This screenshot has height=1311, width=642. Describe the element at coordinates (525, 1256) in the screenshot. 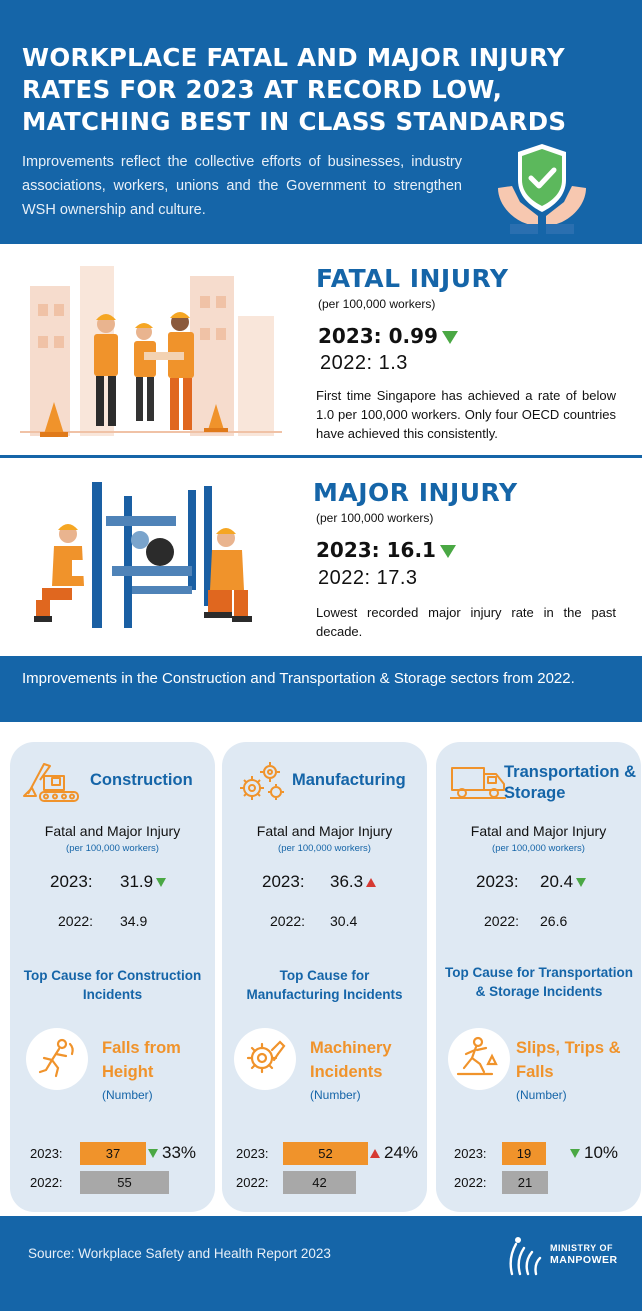

I see `mom-logo-icon` at that location.